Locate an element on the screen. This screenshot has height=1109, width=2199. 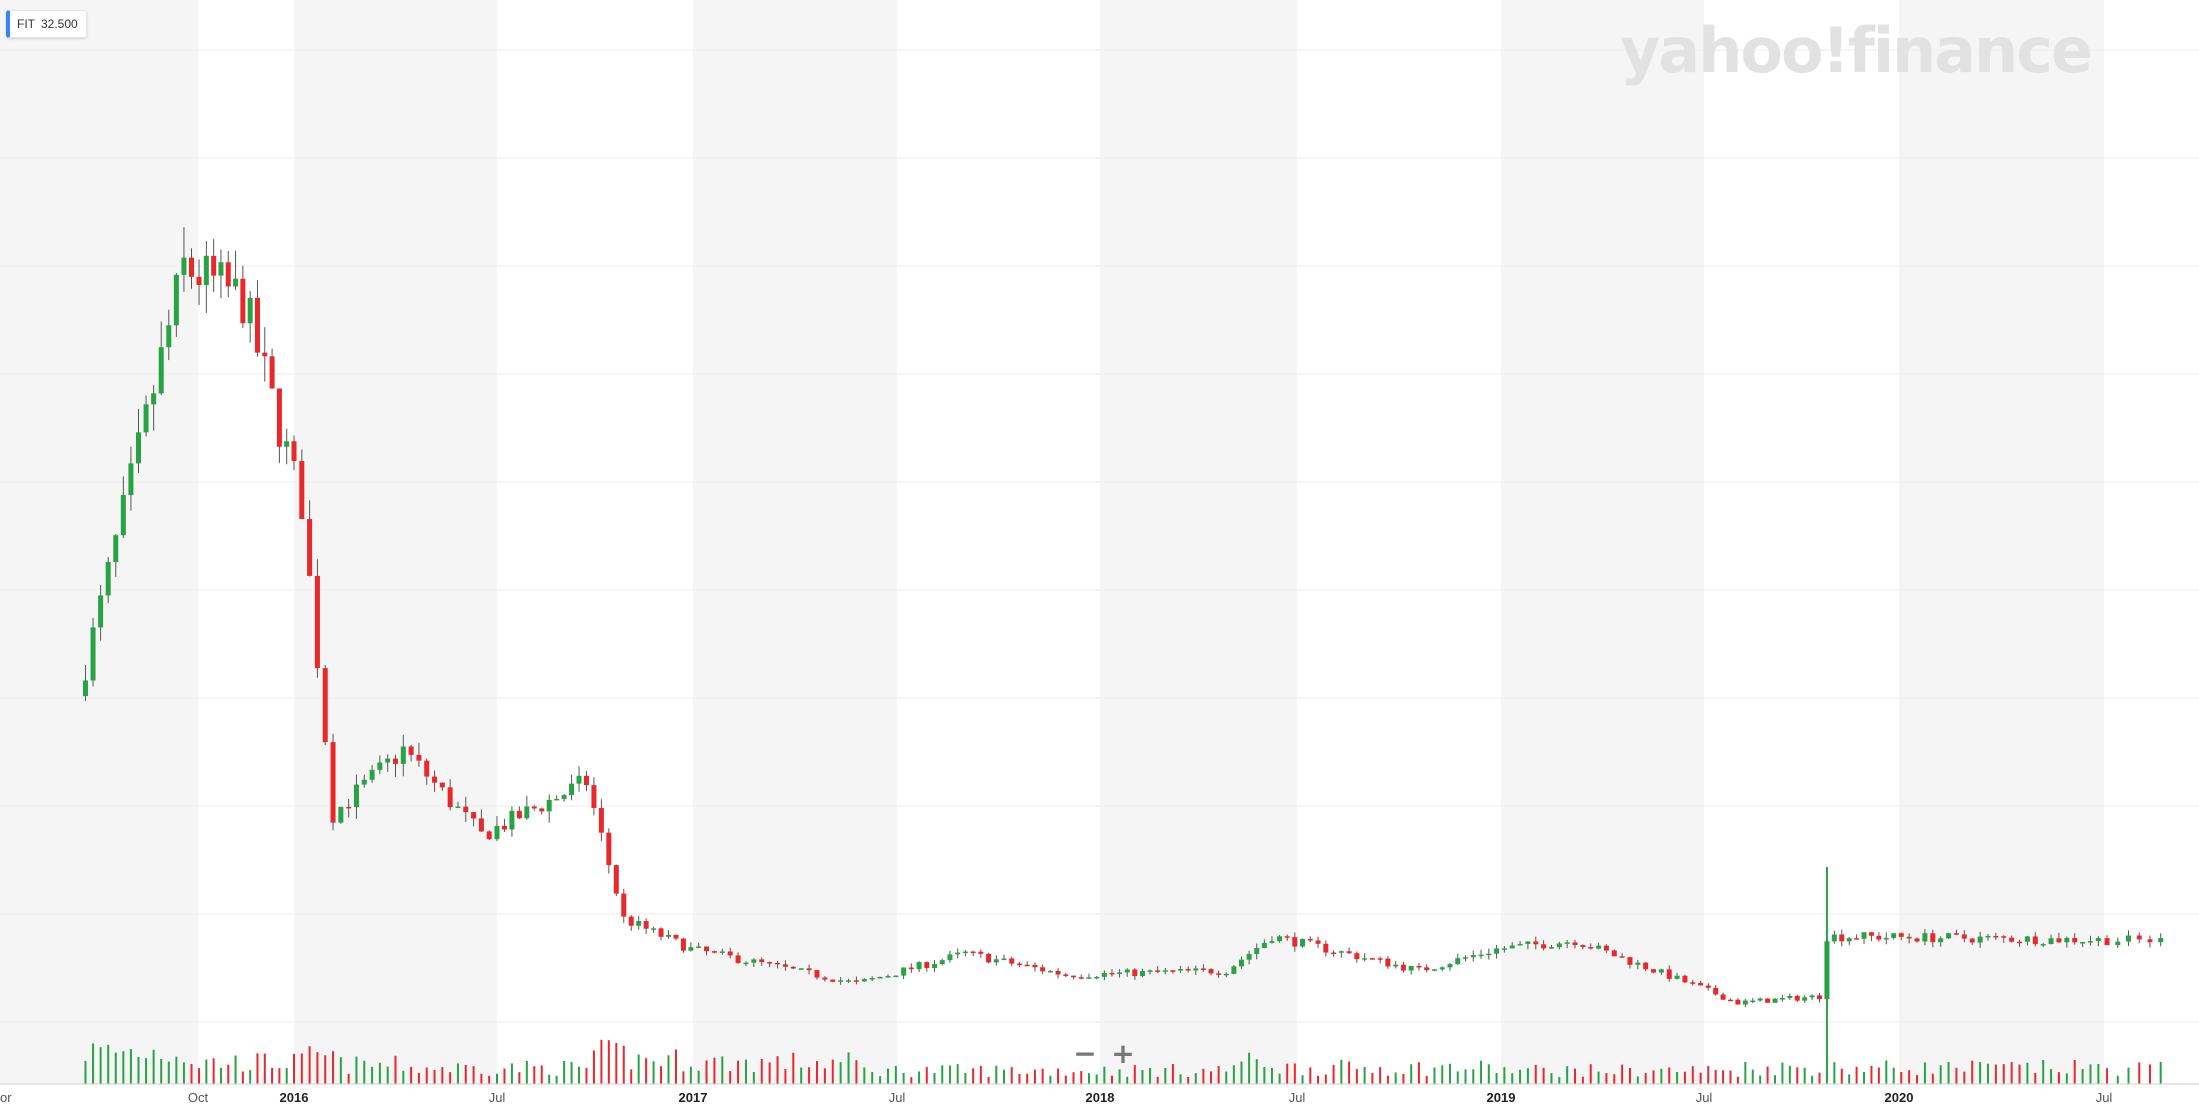
time-band is located at coordinates (795, 542).